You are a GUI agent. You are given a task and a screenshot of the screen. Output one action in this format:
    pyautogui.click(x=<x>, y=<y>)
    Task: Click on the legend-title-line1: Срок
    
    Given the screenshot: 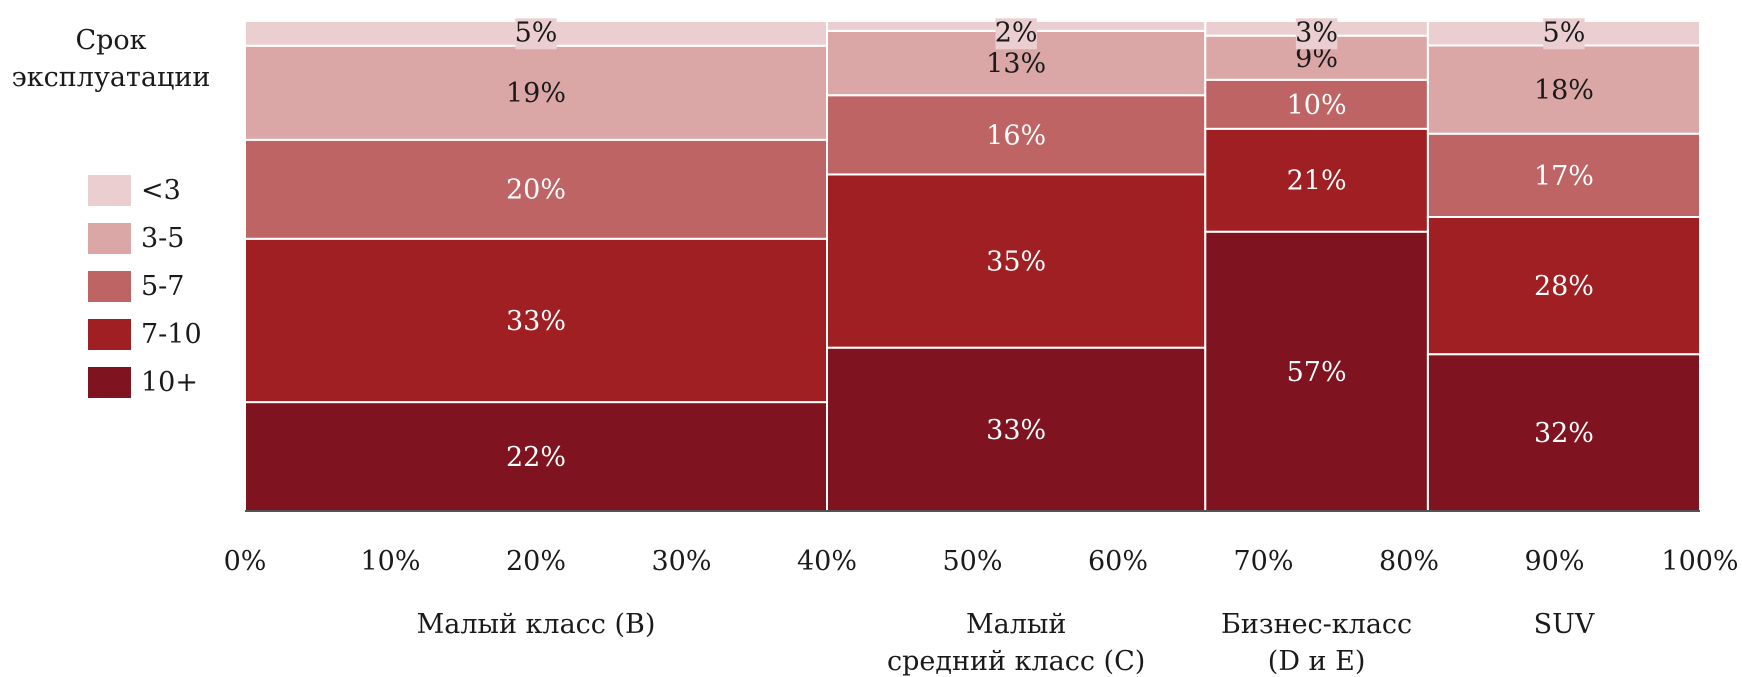 What is the action you would take?
    pyautogui.click(x=111, y=40)
    